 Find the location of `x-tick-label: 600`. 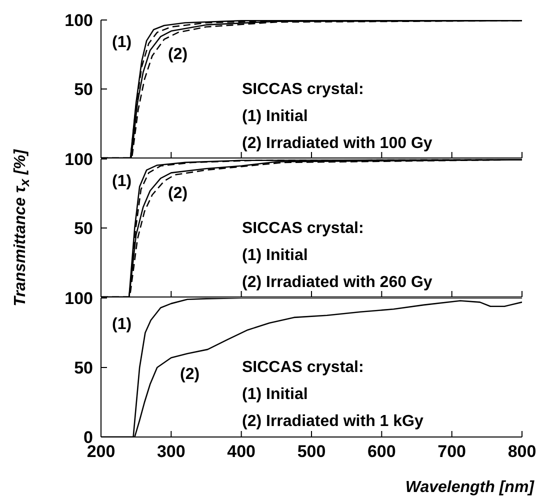

x-tick-label: 600 is located at coordinates (381, 452).